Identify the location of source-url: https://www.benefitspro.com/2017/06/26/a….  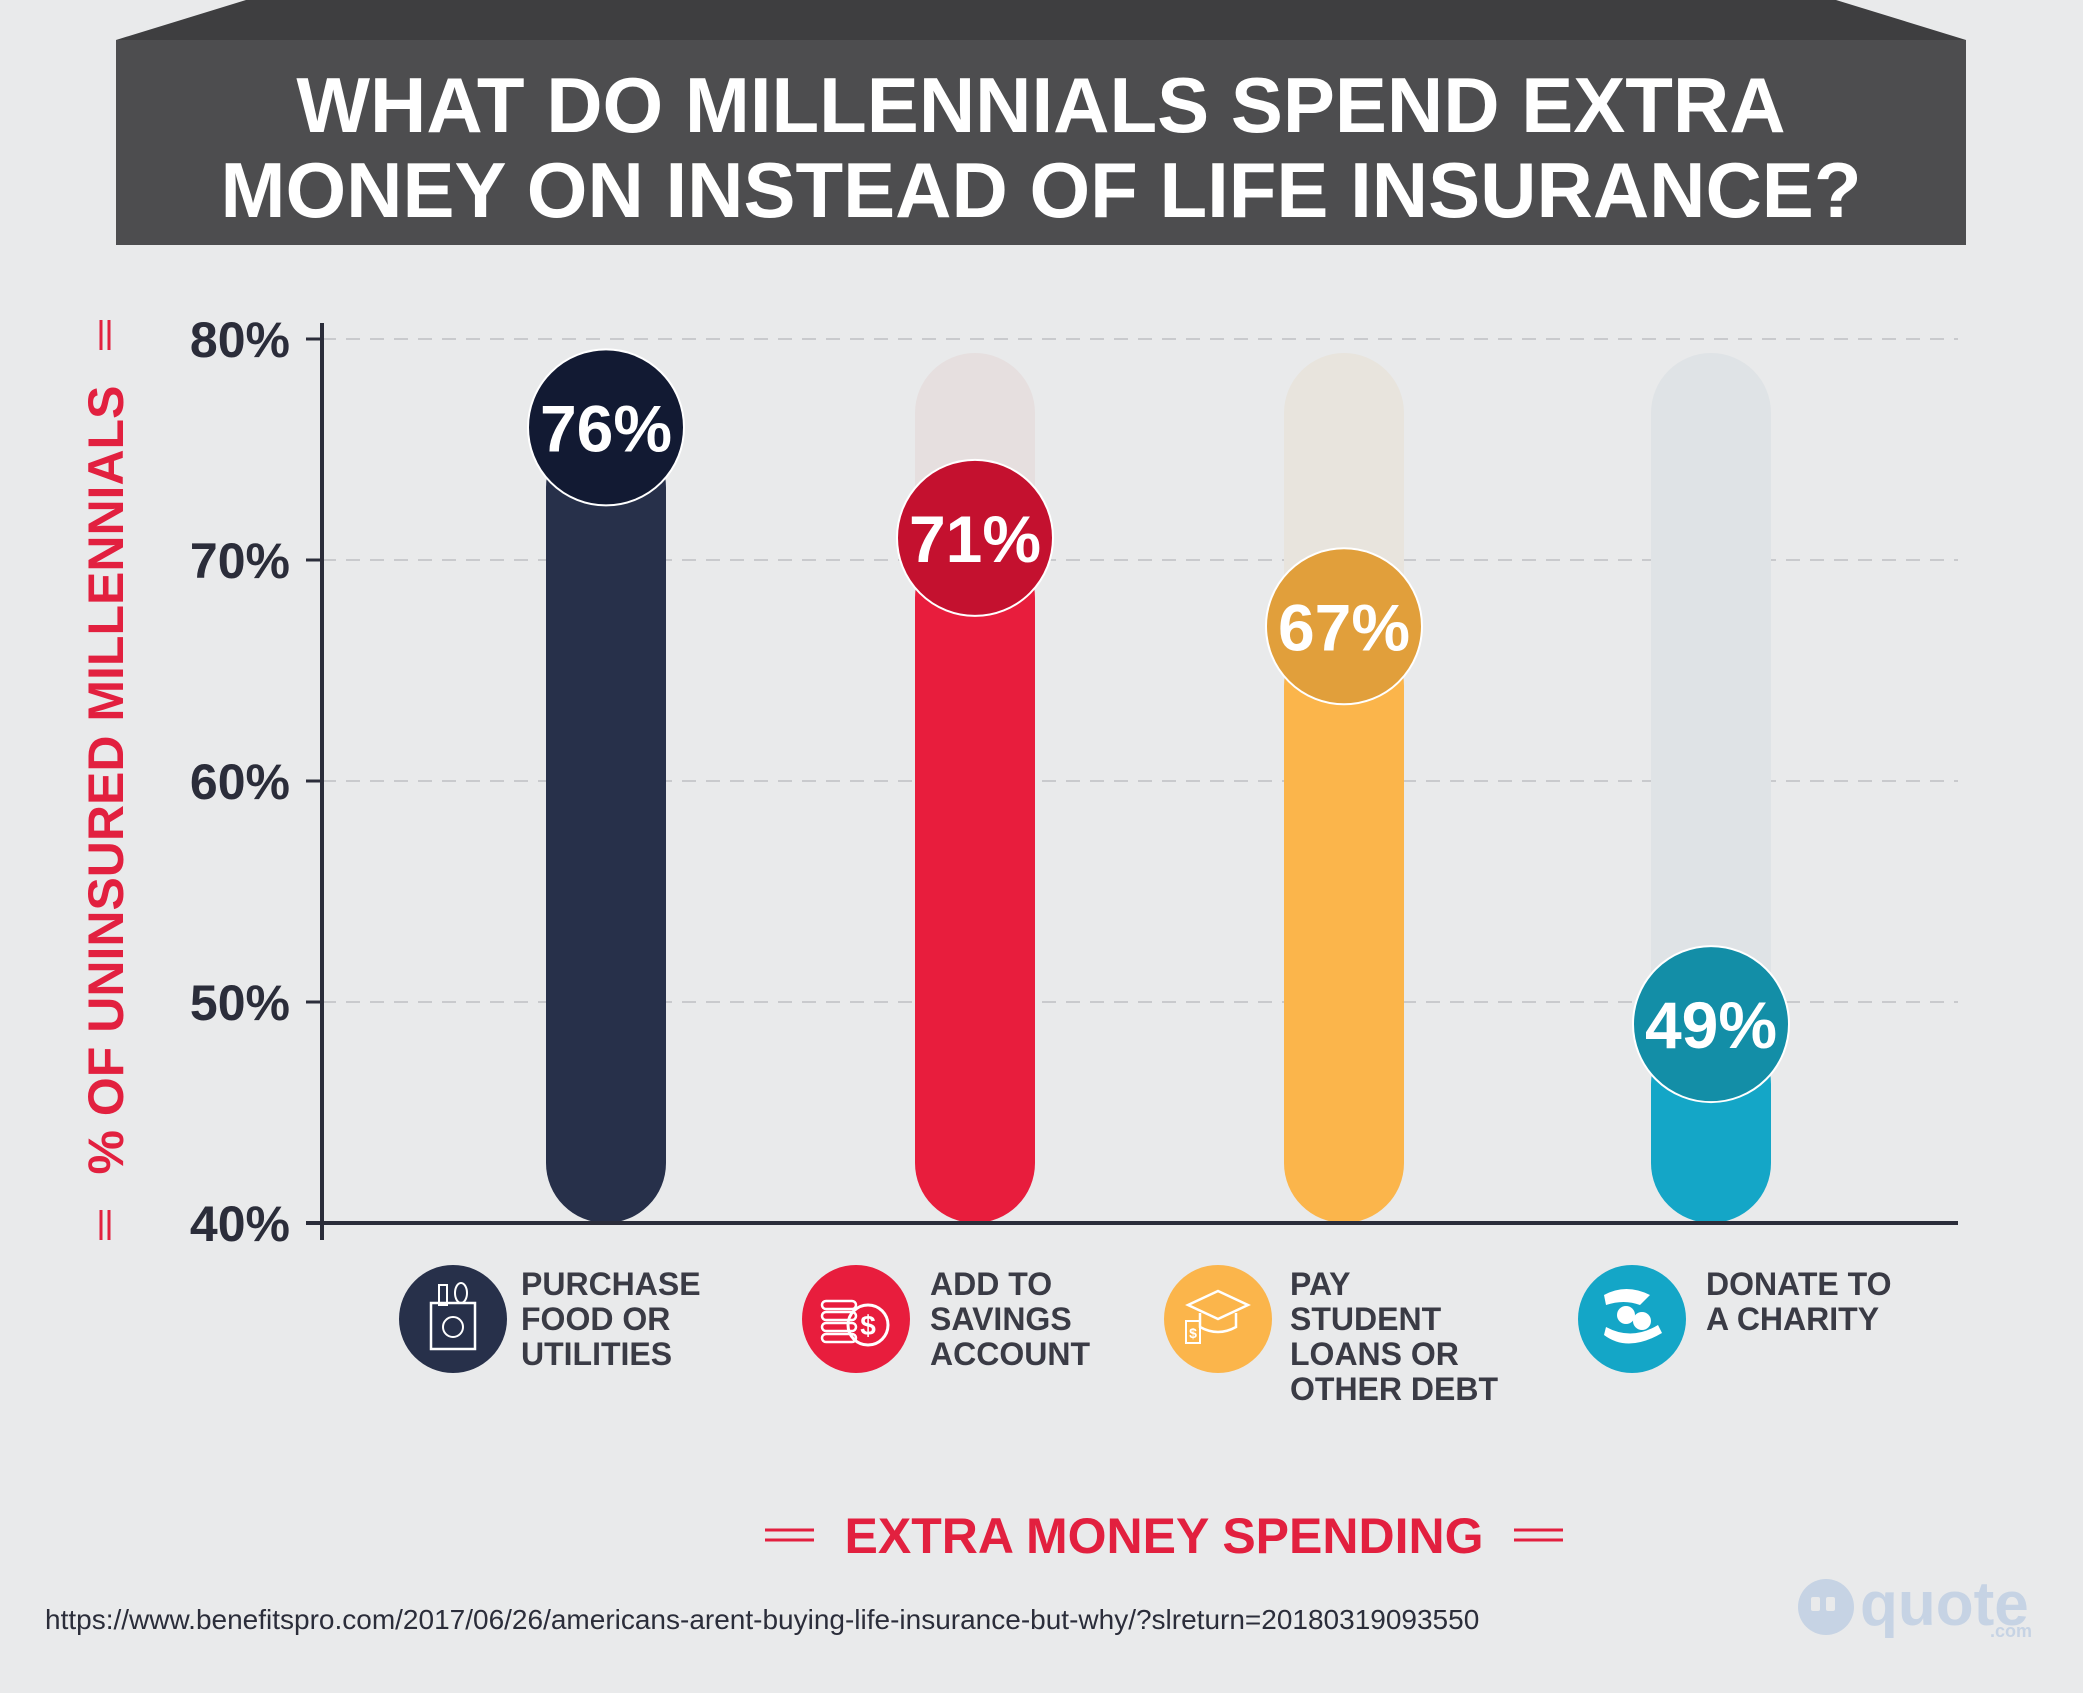
(762, 1619).